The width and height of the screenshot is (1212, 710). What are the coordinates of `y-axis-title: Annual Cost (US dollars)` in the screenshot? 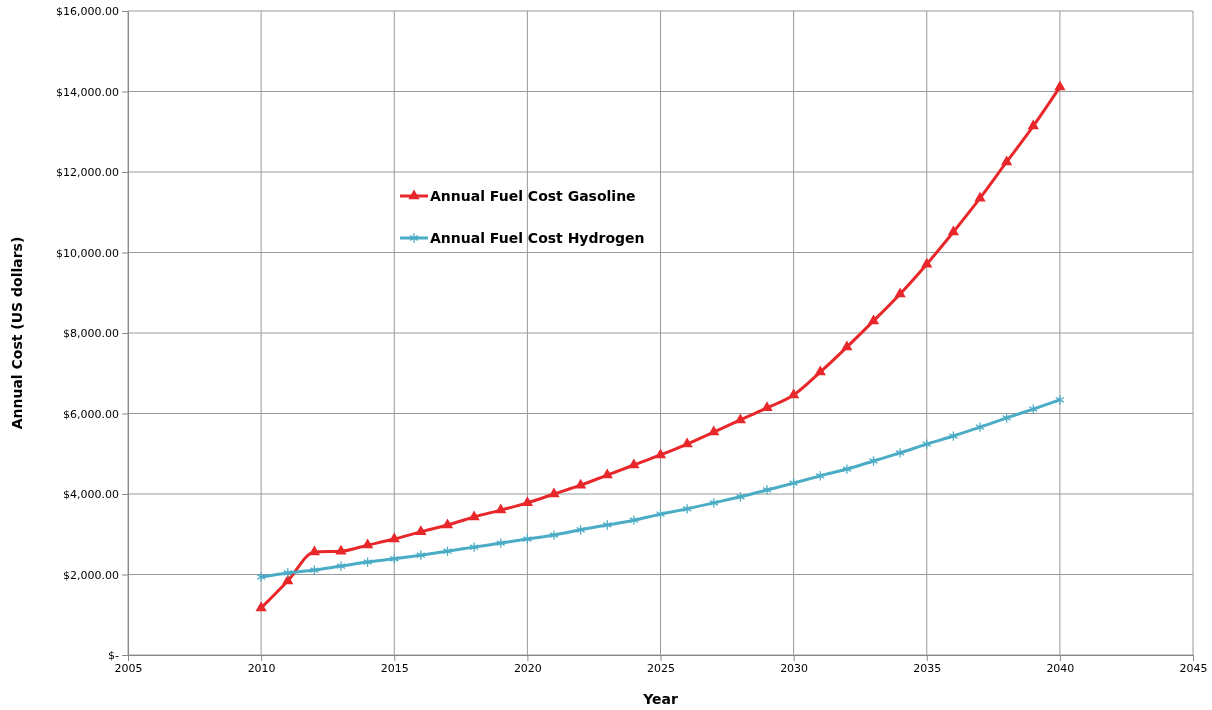 It's located at (17, 333).